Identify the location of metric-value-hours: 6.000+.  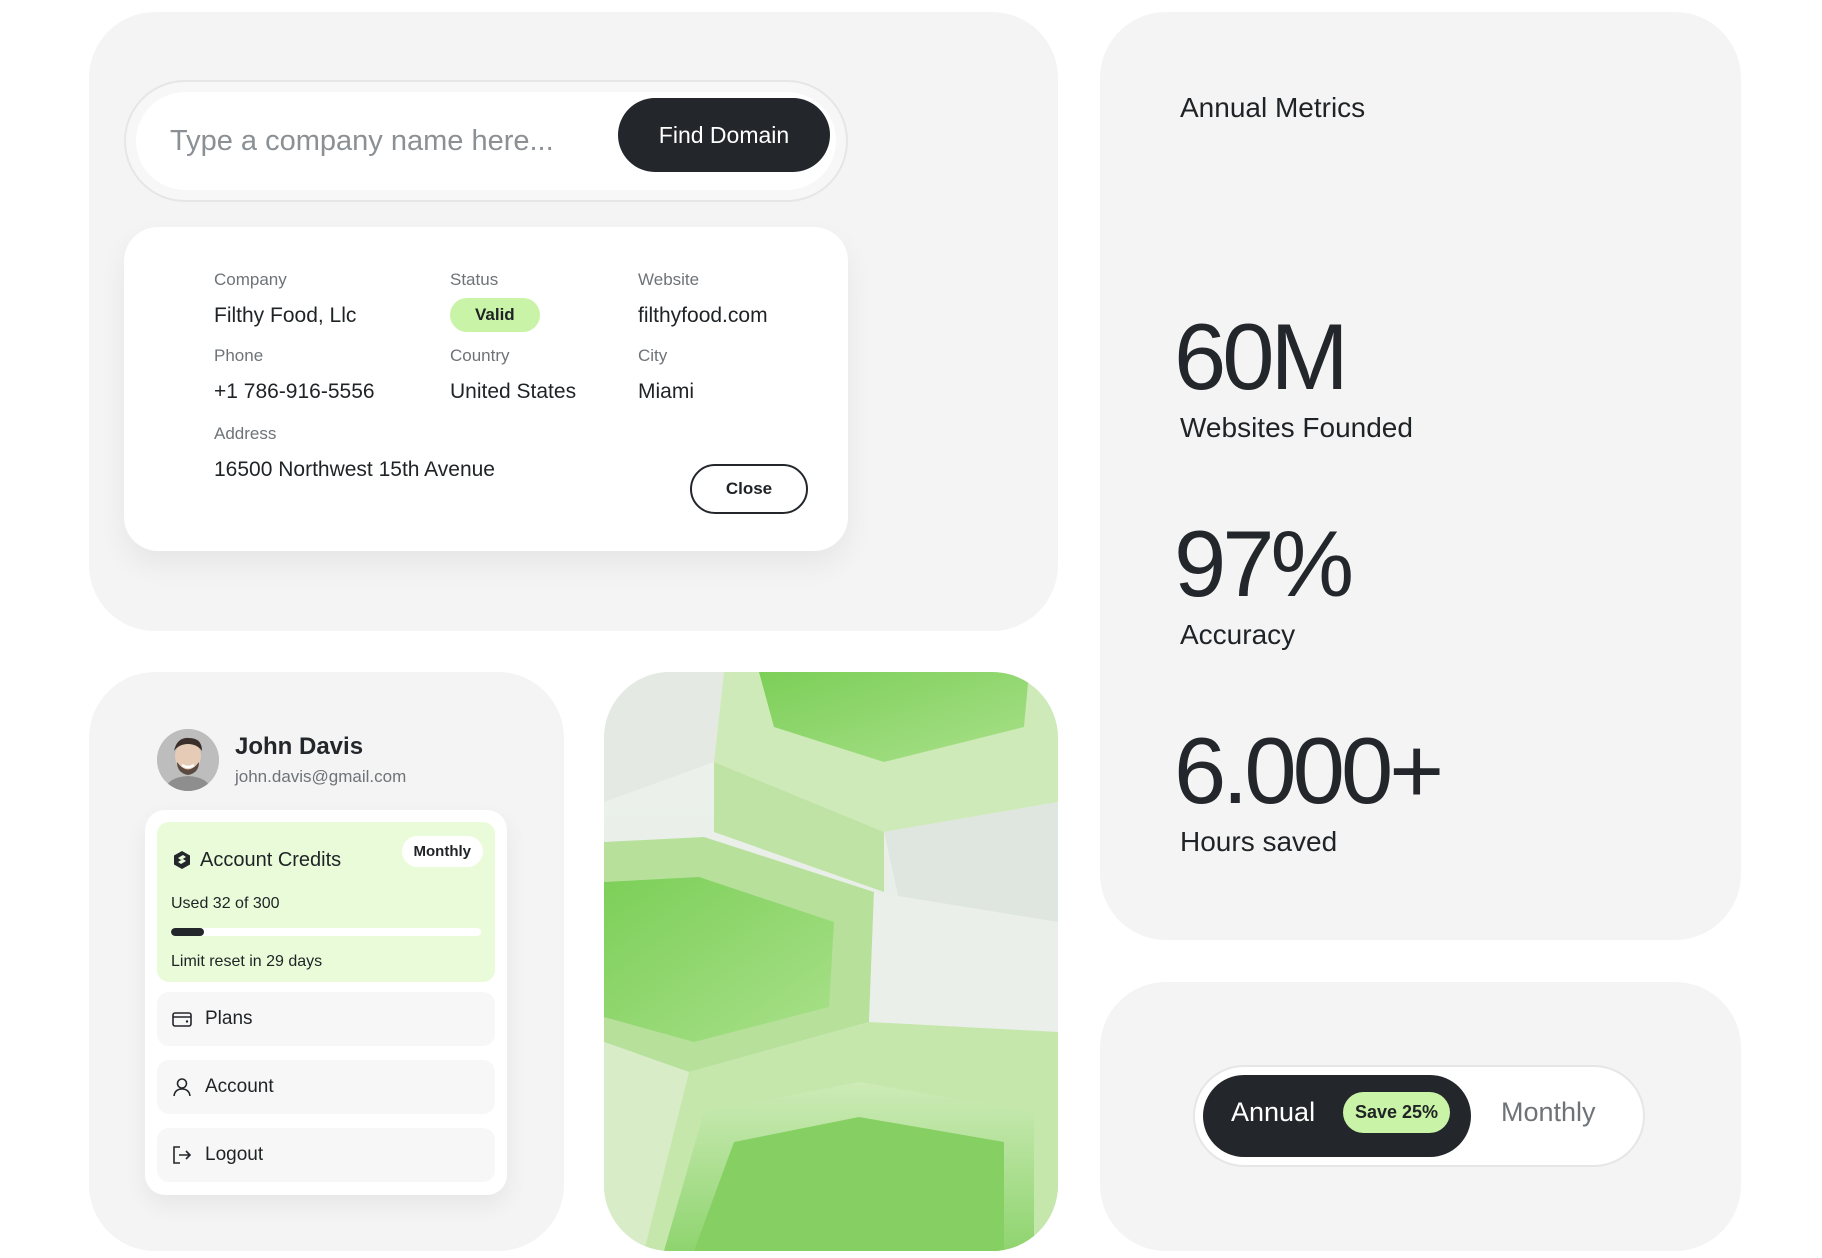
(1309, 770).